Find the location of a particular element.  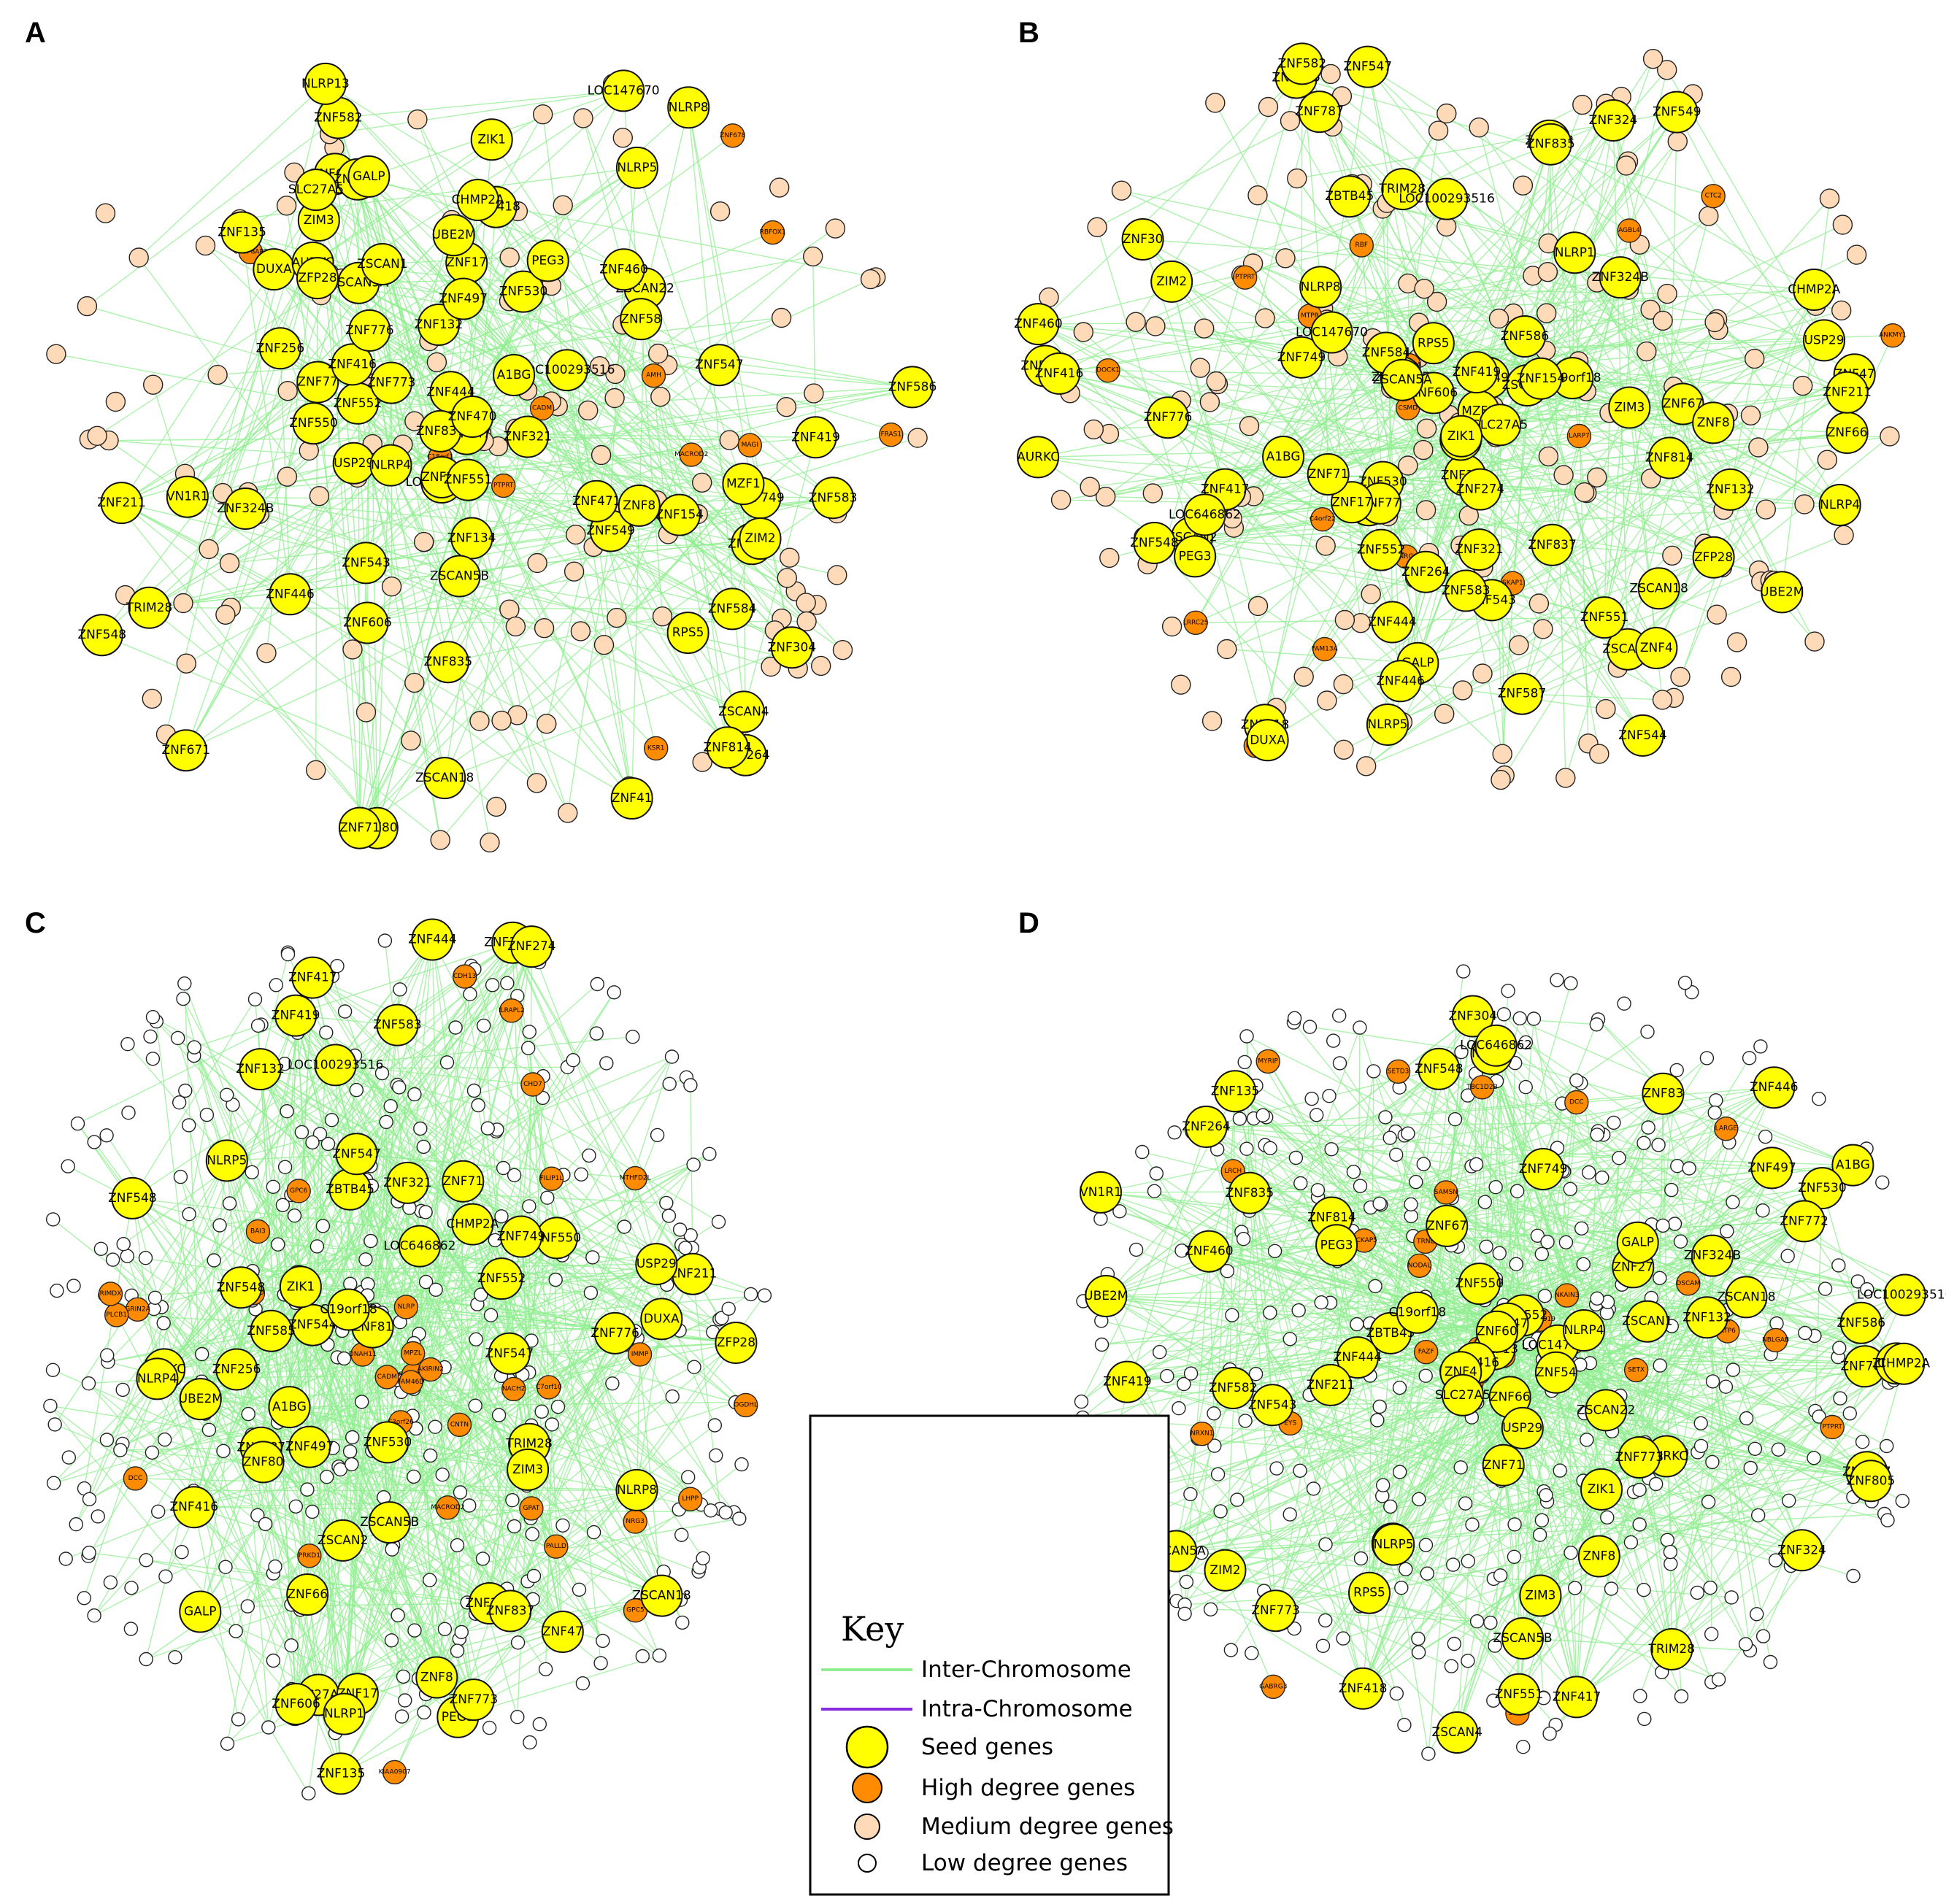

seed-gene-label: ZNF776 is located at coordinates (369, 330).